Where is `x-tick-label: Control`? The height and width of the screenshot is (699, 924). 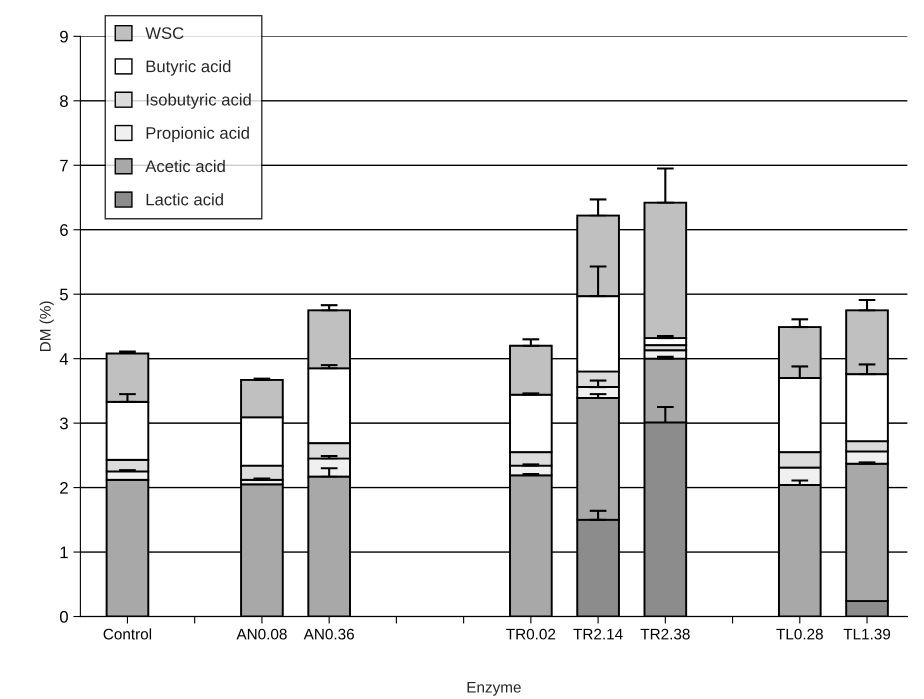 x-tick-label: Control is located at coordinates (128, 634).